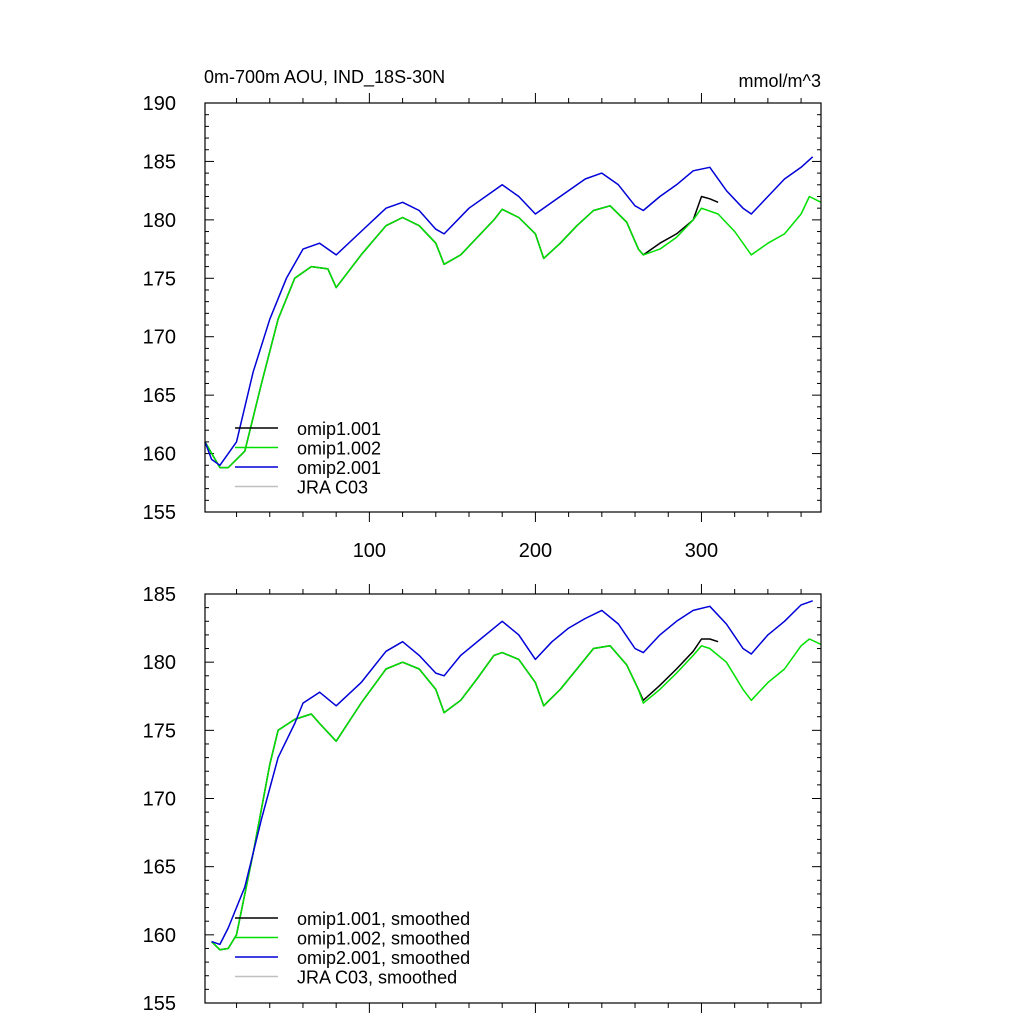 The height and width of the screenshot is (1024, 1024). What do you see at coordinates (159, 104) in the screenshot?
I see `y-tick-label: 190` at bounding box center [159, 104].